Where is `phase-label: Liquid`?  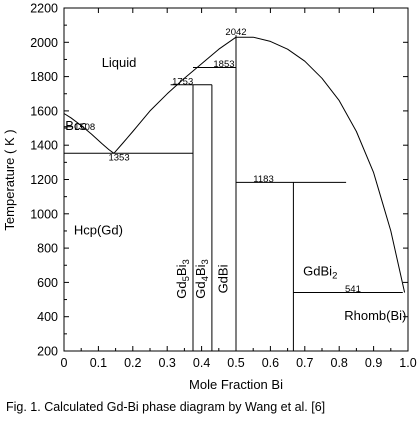
phase-label: Liquid is located at coordinates (119, 62).